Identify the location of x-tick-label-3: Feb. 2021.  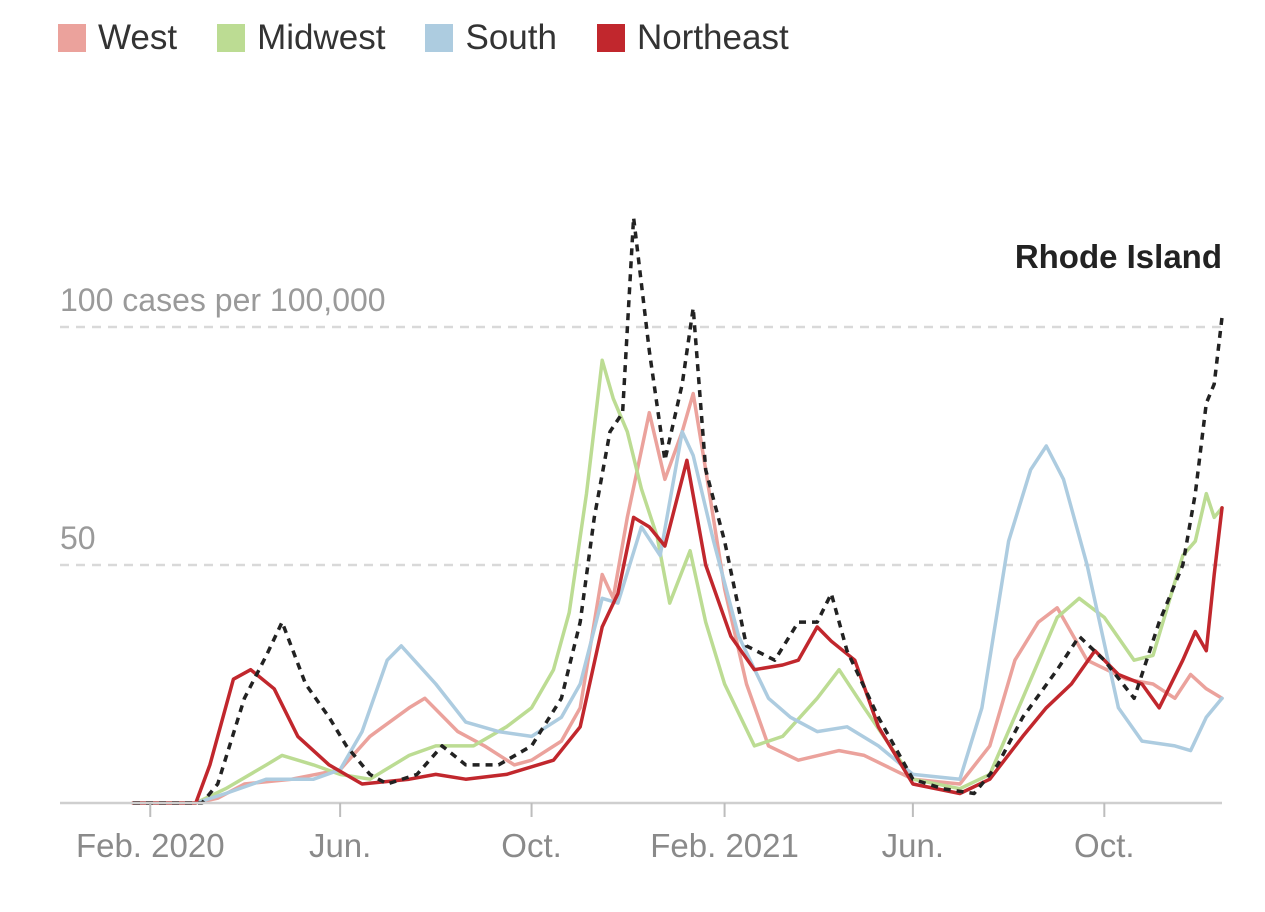
(724, 845).